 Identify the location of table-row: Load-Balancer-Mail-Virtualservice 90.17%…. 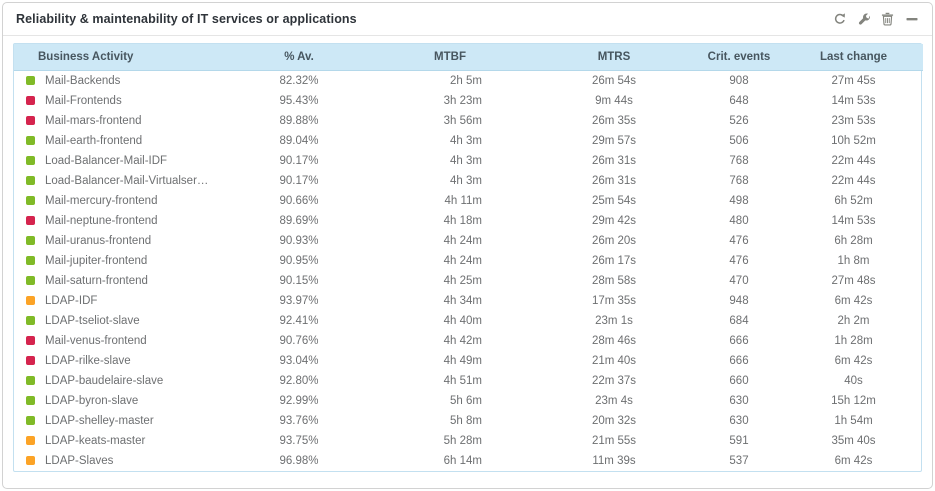
(468, 181).